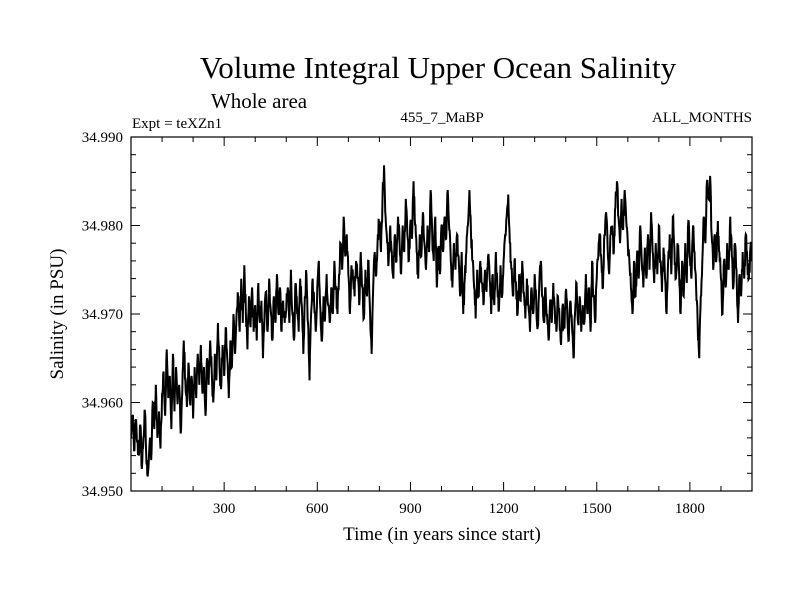  What do you see at coordinates (504, 509) in the screenshot?
I see `x-tick-label: 1200` at bounding box center [504, 509].